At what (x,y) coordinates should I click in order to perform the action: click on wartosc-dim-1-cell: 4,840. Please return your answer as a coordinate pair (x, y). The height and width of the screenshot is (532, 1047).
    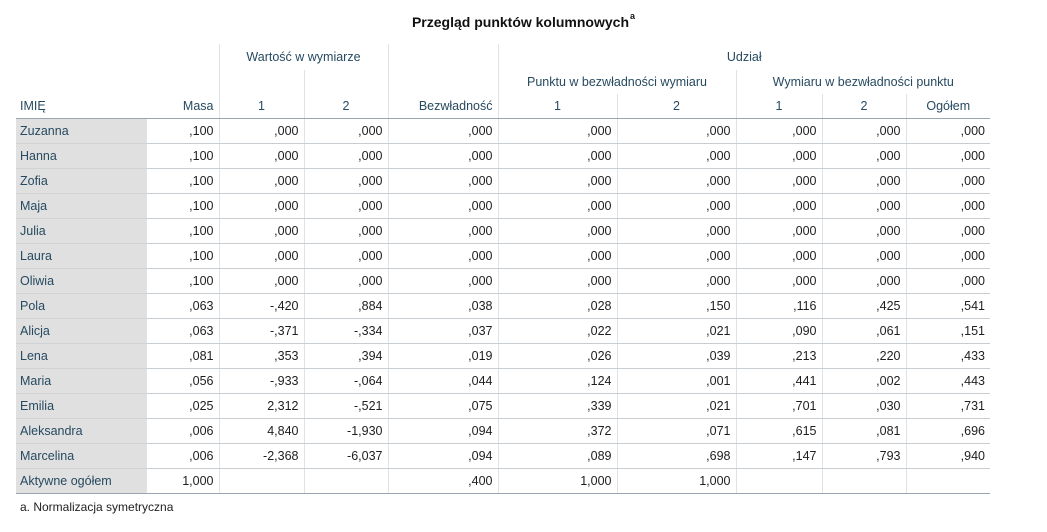
    Looking at the image, I should click on (261, 431).